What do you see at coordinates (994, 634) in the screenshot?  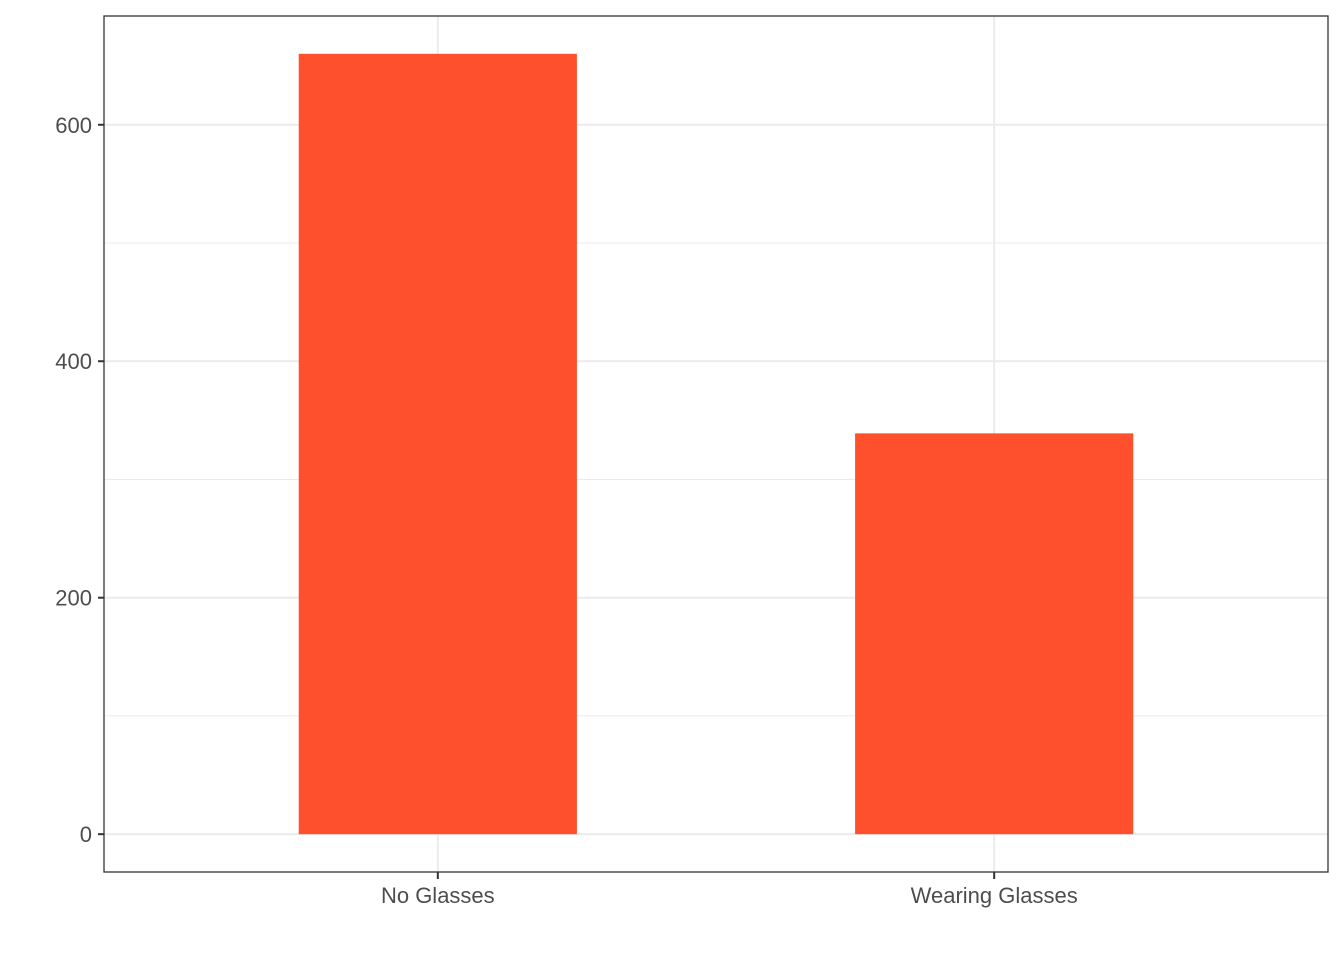 I see `bar-wearing-glasses` at bounding box center [994, 634].